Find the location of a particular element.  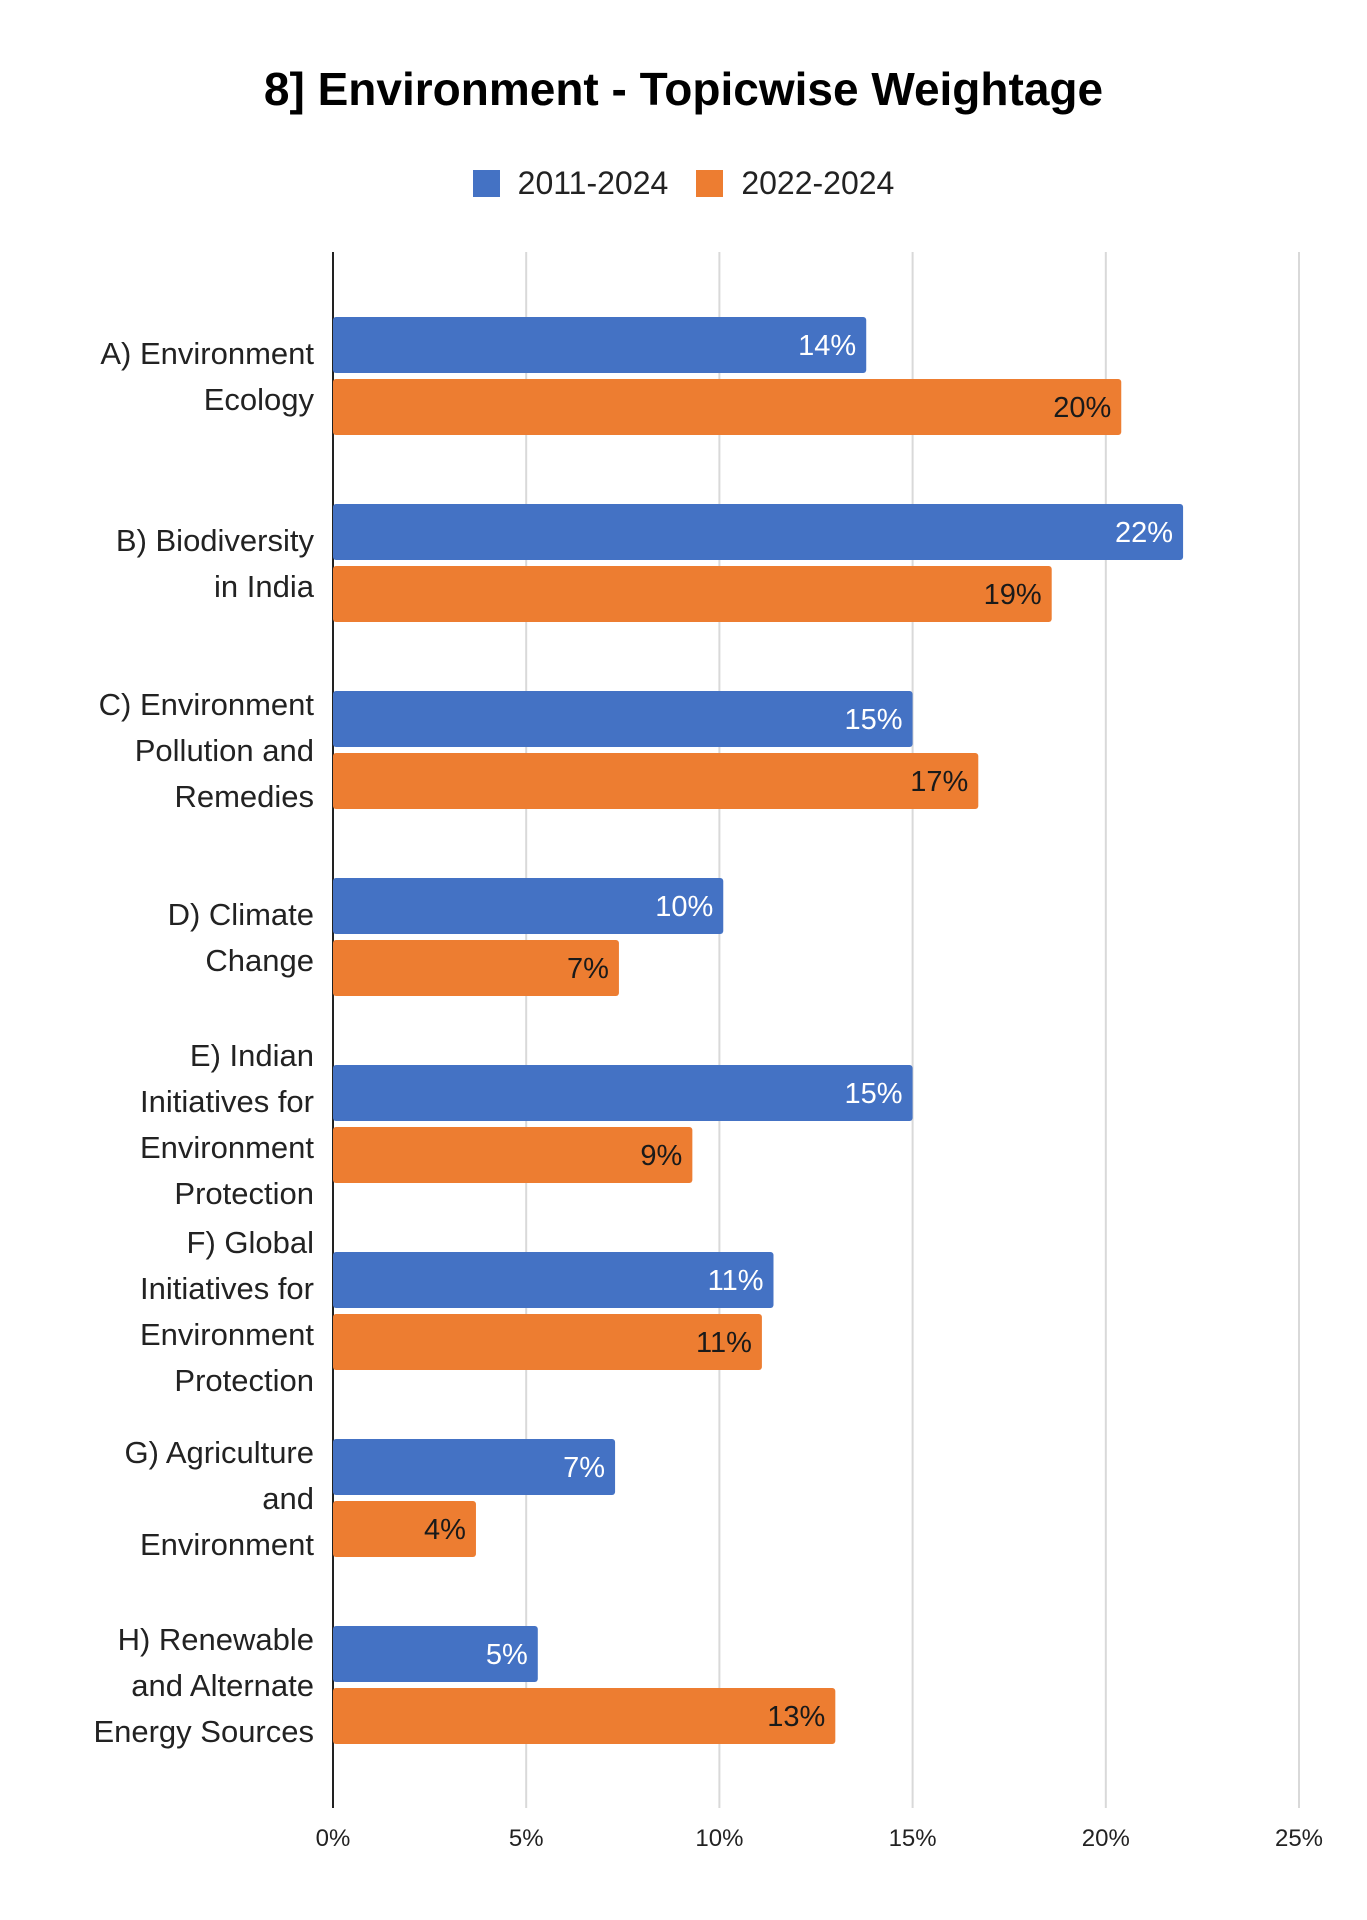

bar-data-label: 5% is located at coordinates (507, 1655).